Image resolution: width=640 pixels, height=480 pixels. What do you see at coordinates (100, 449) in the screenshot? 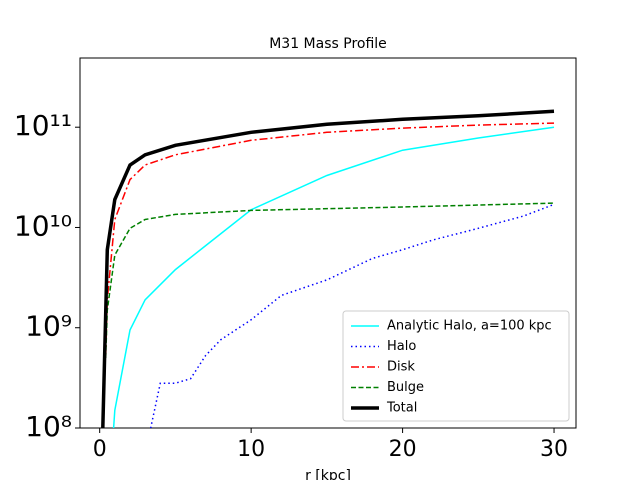
I see `x-tick-label: 0` at bounding box center [100, 449].